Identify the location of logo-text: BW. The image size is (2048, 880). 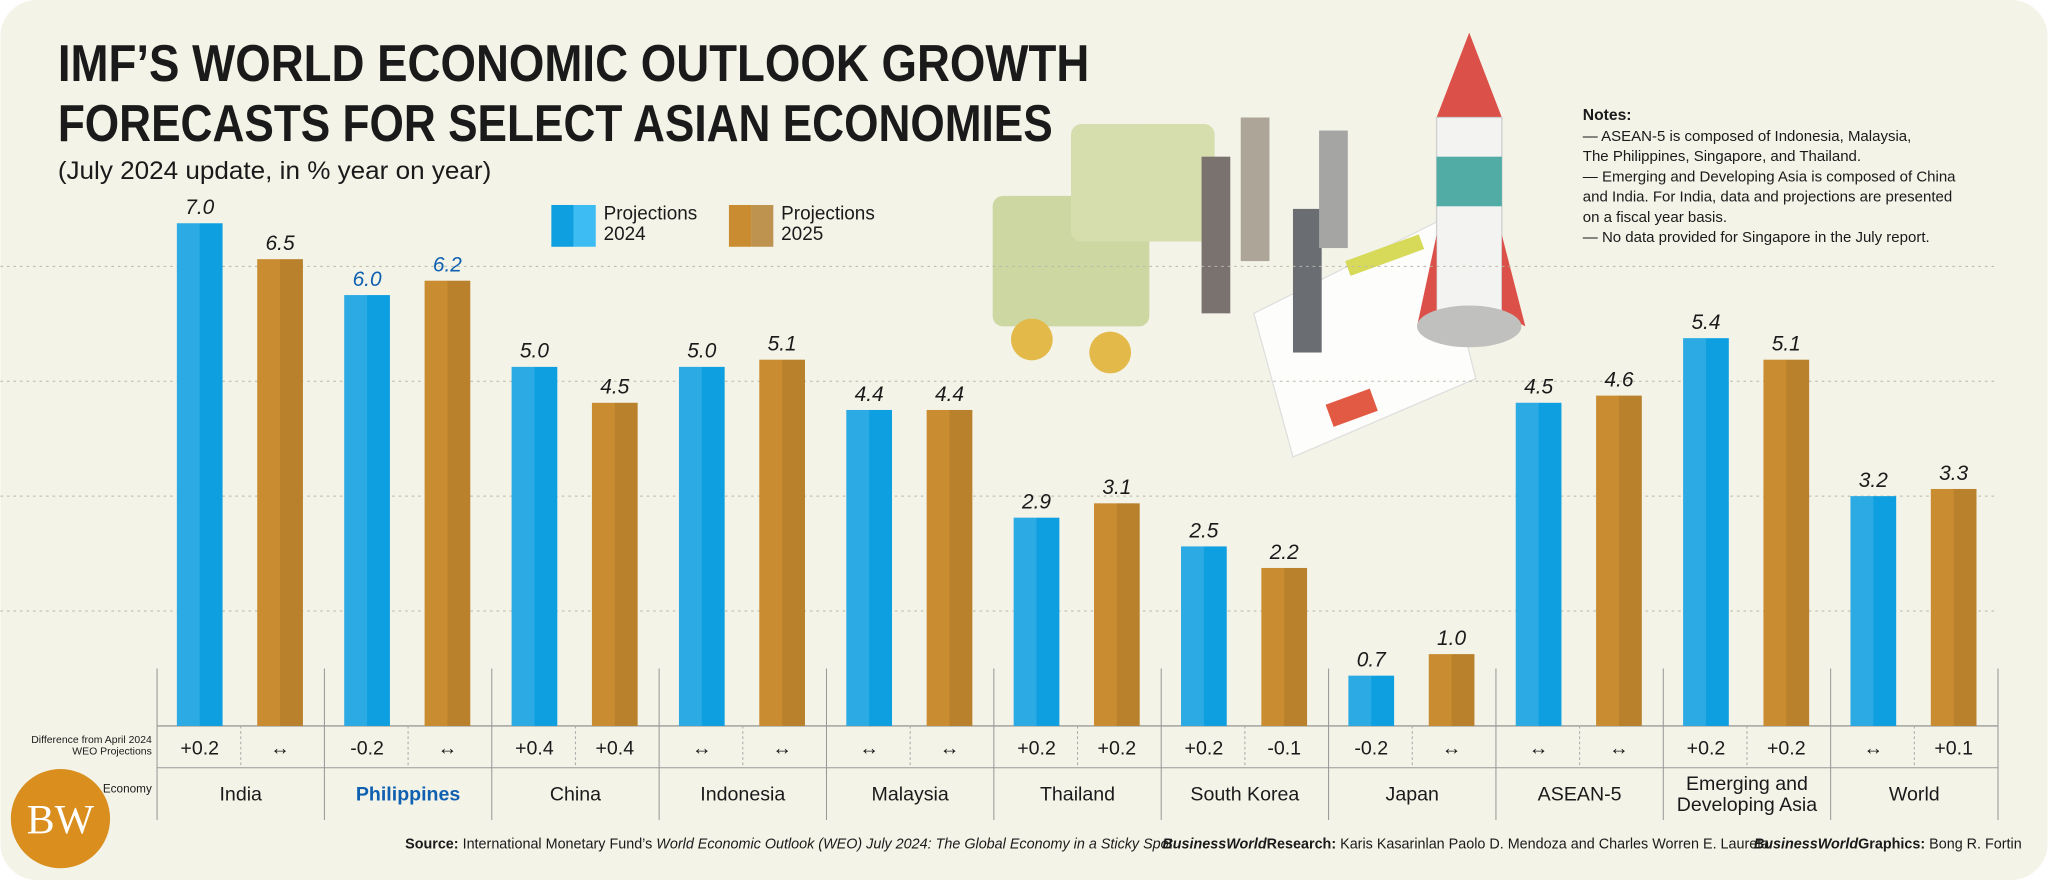
(61, 820).